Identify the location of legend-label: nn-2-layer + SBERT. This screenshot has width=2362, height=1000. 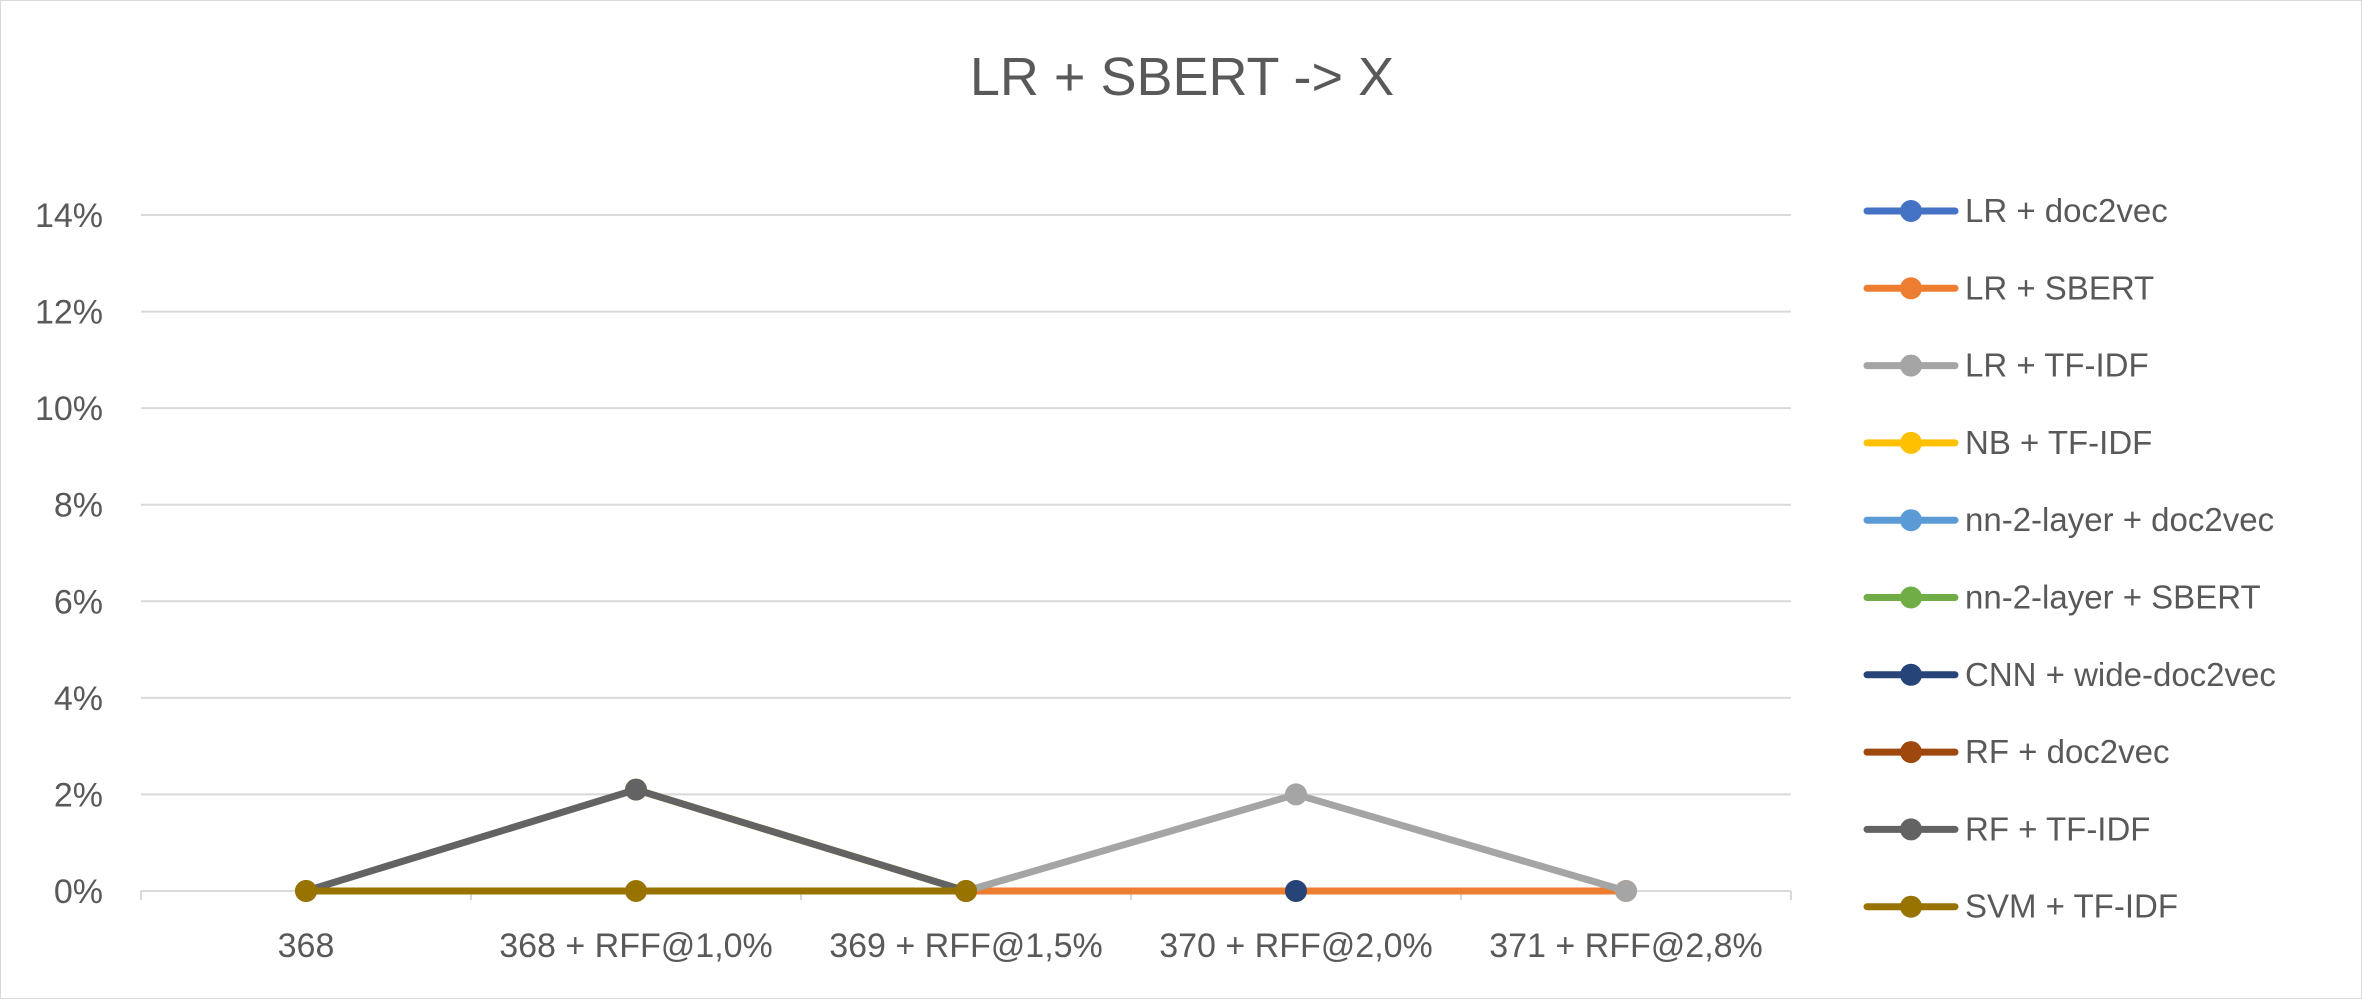
(2113, 597).